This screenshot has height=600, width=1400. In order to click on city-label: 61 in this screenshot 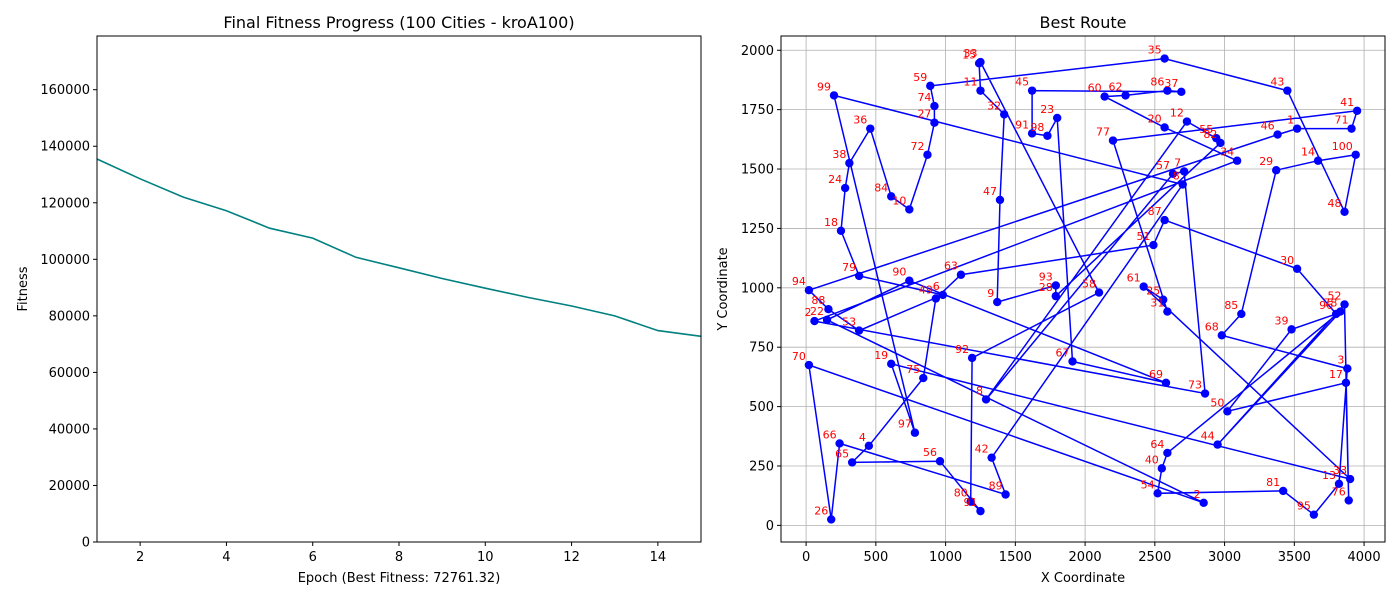, I will do `click(1134, 278)`.